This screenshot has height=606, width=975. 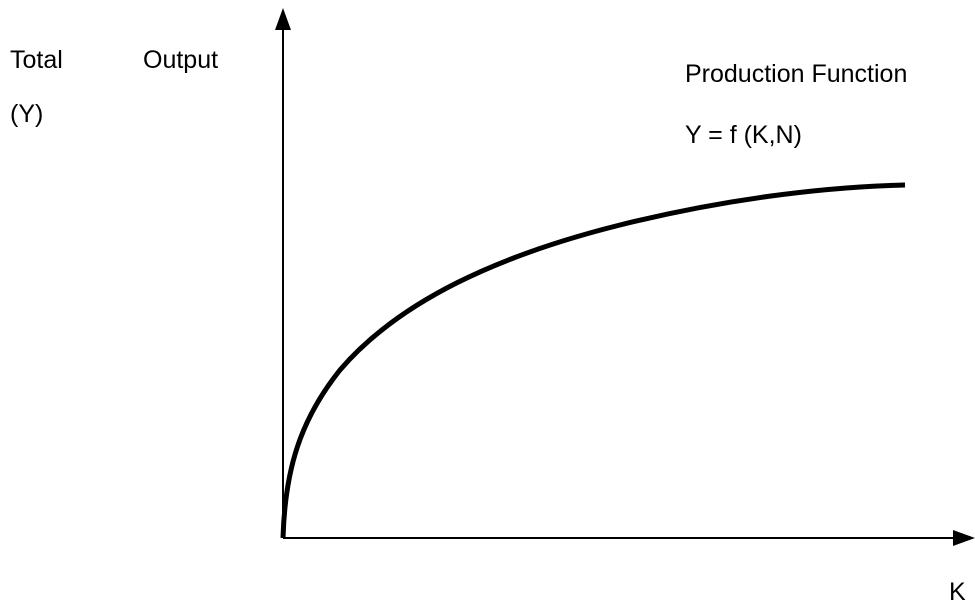 I want to click on x-axis-label: K, so click(x=957, y=592).